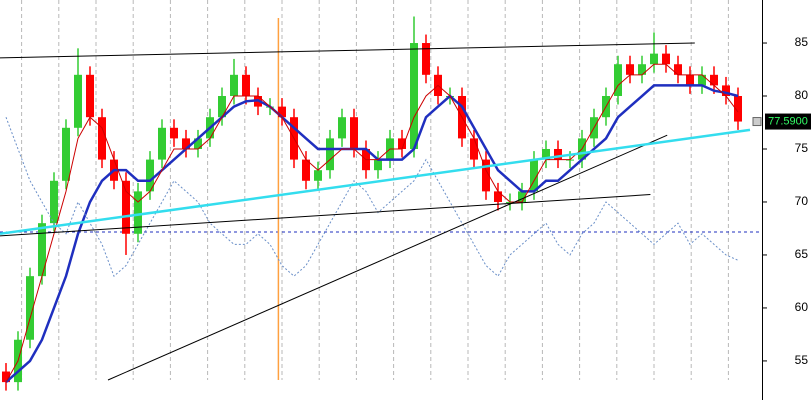  I want to click on y-tick-label: 80, so click(802, 95).